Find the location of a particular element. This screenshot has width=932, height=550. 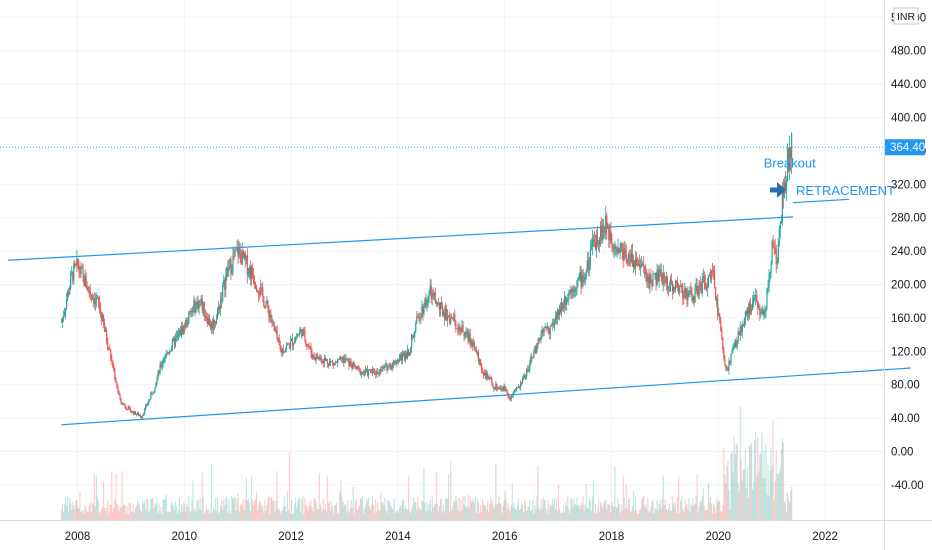

currency-badge: INR is located at coordinates (906, 16).